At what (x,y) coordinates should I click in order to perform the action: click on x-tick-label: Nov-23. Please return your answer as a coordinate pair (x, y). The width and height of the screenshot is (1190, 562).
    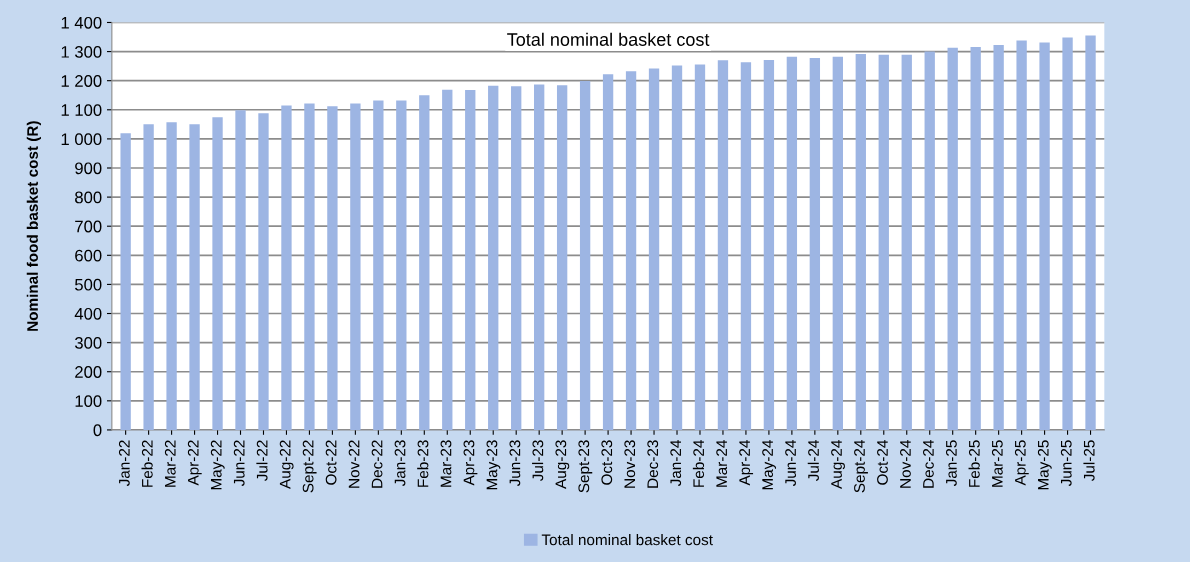
    Looking at the image, I should click on (630, 464).